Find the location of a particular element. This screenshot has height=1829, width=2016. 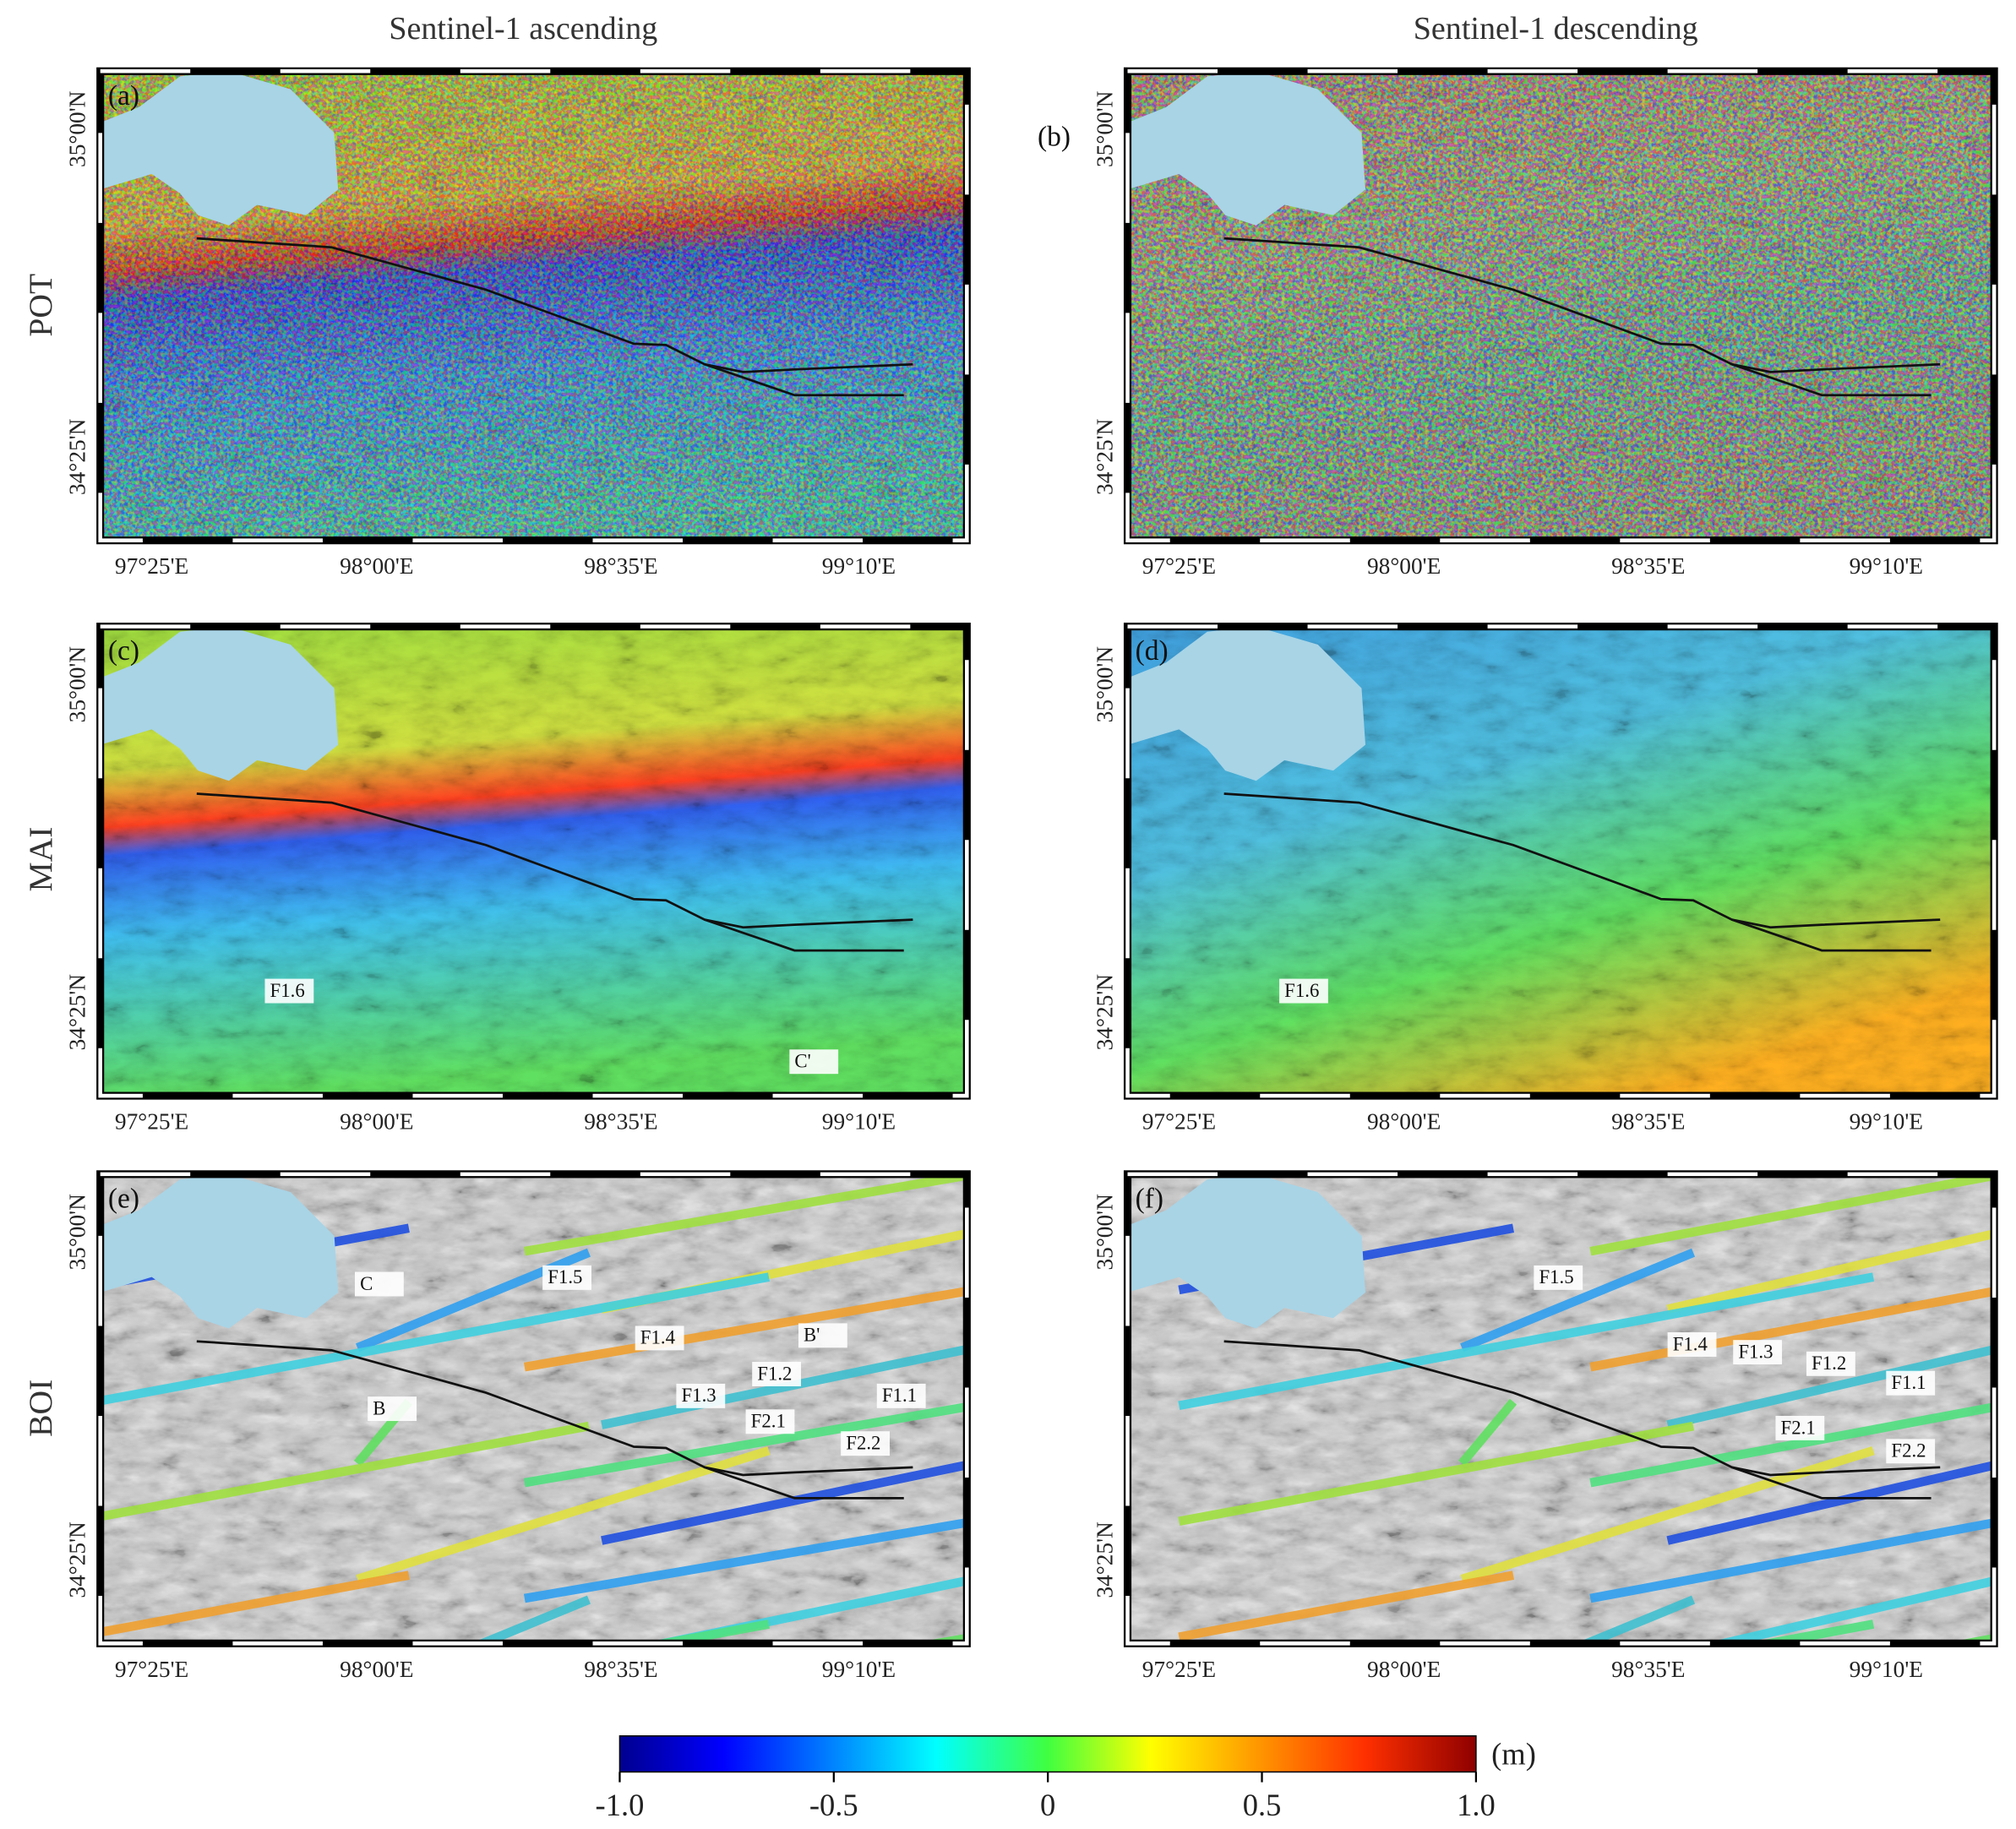

column-title: Sentinel-1 descending is located at coordinates (1556, 28).